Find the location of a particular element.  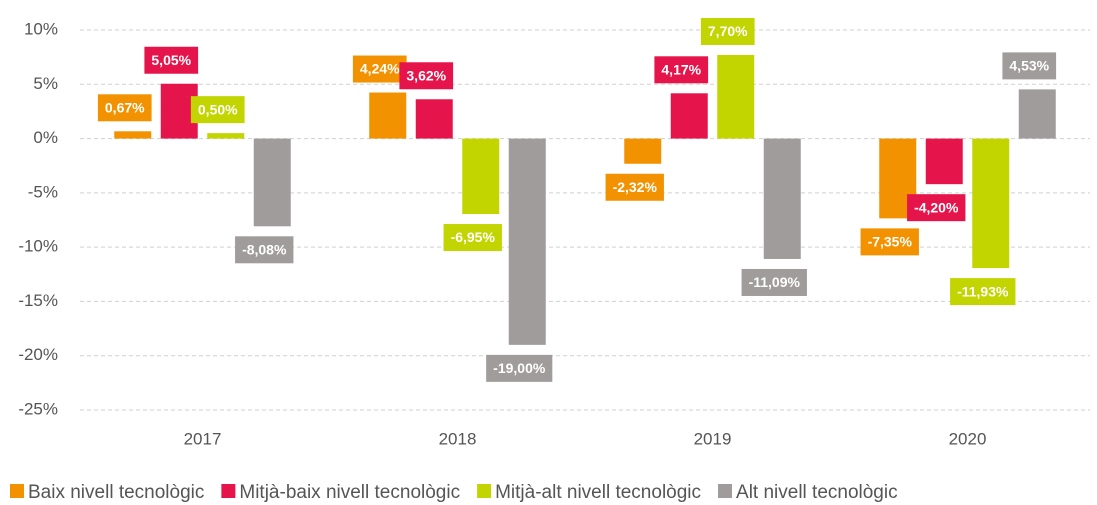

data-label: -4,20% is located at coordinates (936, 208).